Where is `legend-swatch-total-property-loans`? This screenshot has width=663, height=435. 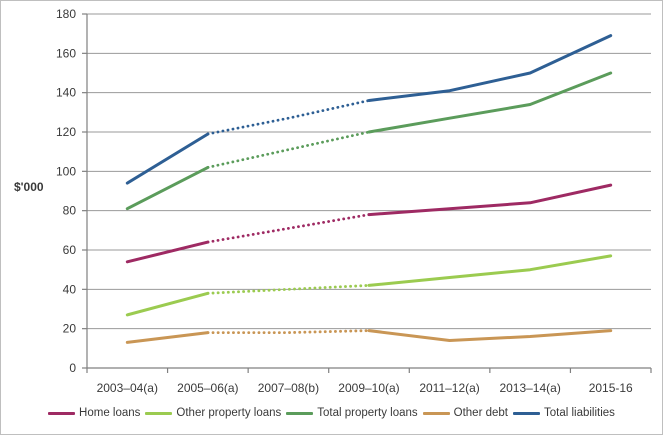
legend-swatch-total-property-loans is located at coordinates (300, 413).